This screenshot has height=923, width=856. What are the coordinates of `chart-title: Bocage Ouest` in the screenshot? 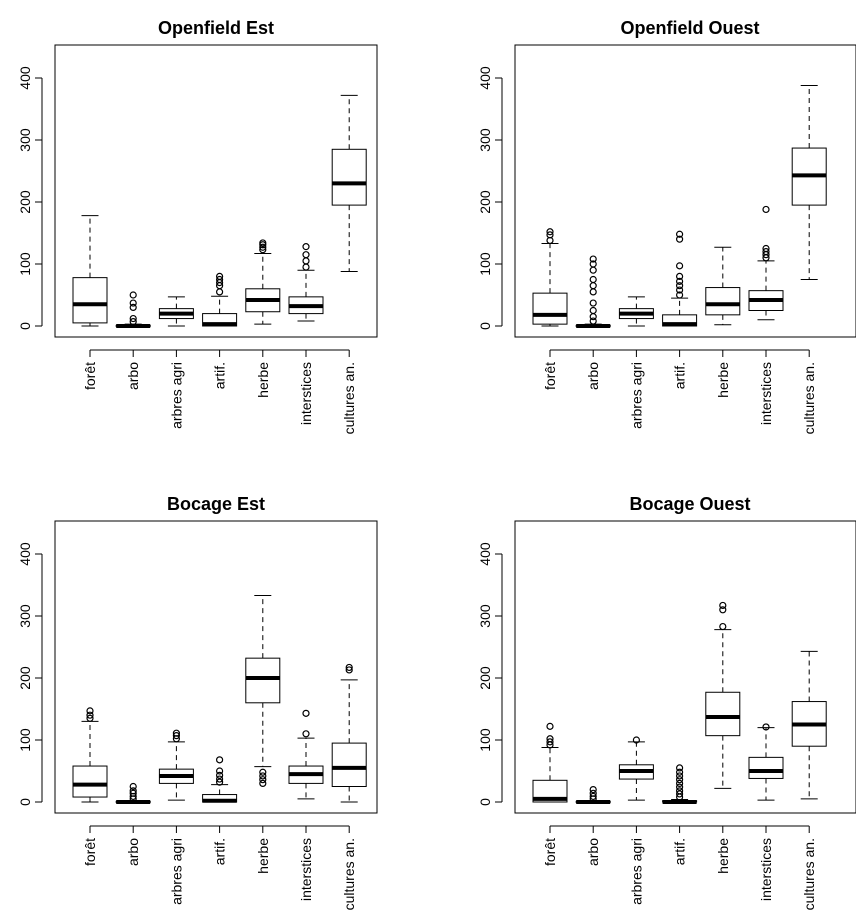 It's located at (689, 504).